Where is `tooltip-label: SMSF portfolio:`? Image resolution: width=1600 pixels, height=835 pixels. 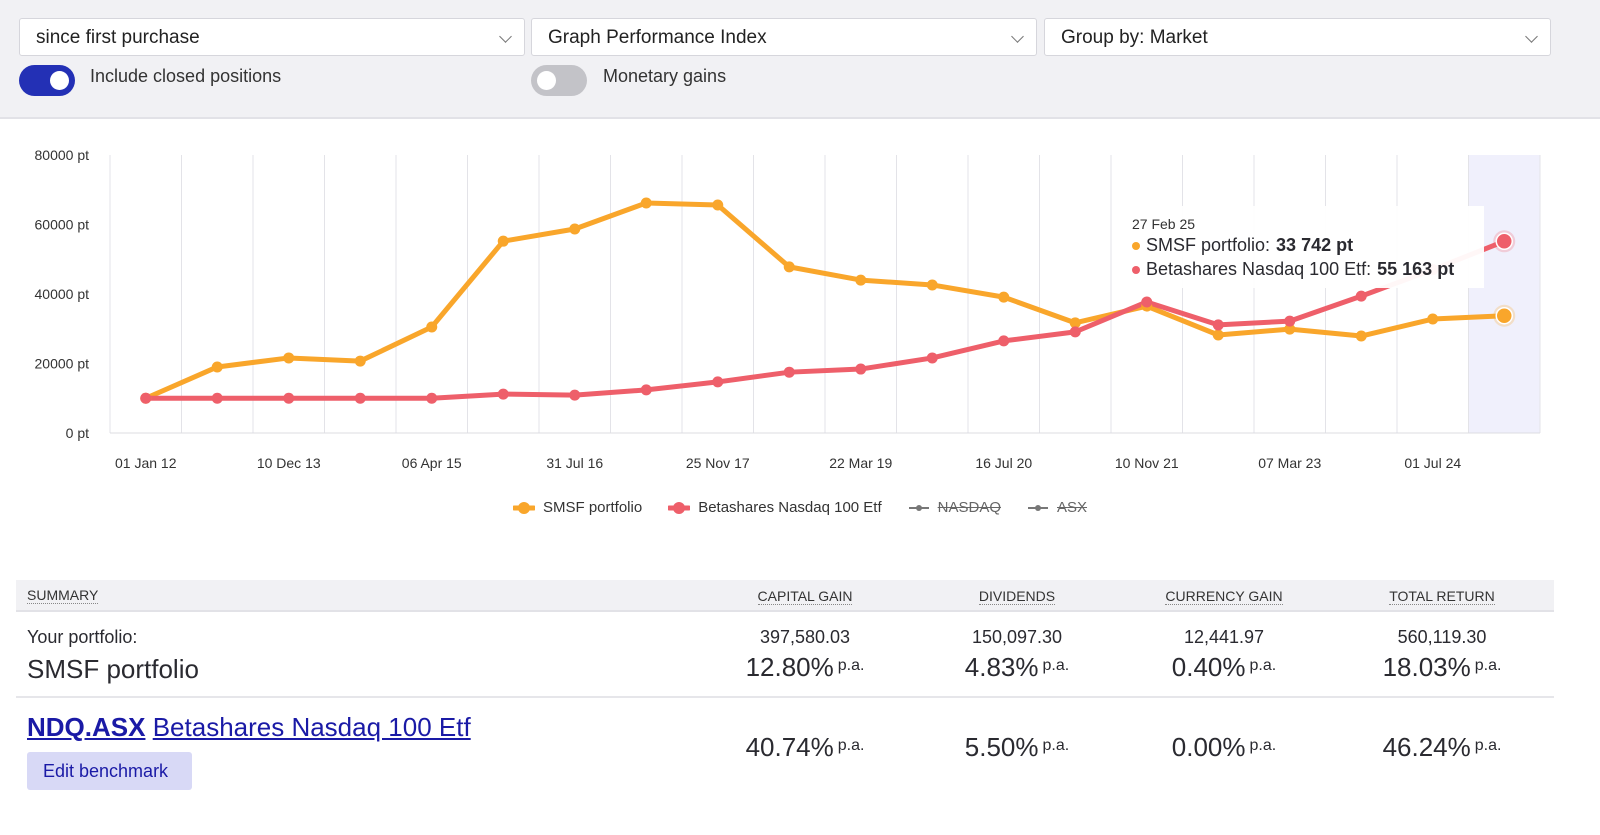
tooltip-label: SMSF portfolio: is located at coordinates (1208, 245).